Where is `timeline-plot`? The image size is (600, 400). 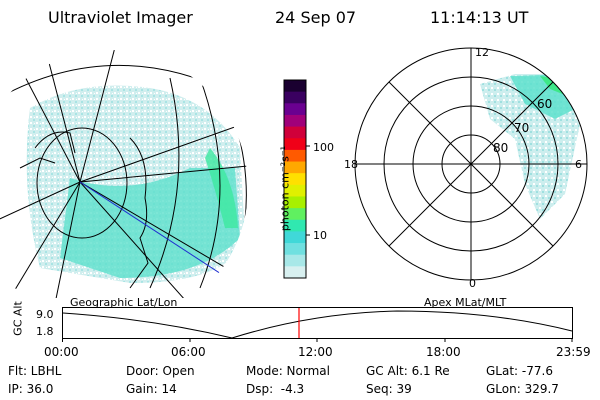
timeline-plot is located at coordinates (317, 324).